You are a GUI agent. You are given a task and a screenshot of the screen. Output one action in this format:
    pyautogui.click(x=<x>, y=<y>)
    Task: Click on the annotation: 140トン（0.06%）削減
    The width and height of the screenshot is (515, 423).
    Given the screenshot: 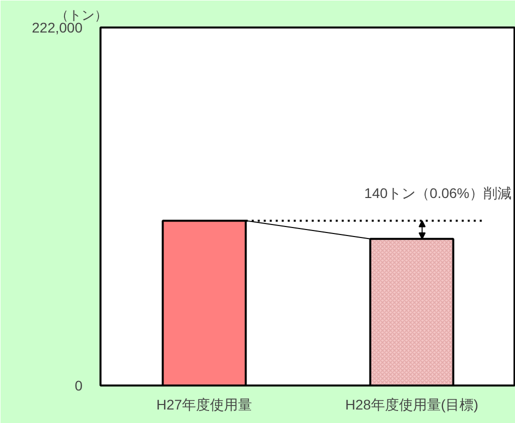 What is the action you would take?
    pyautogui.click(x=438, y=192)
    